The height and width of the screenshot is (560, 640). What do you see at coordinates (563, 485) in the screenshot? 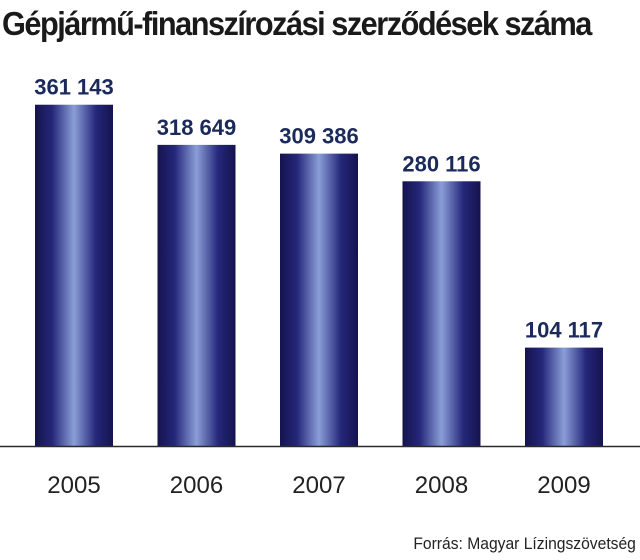
I see `x-tick-label-2009: 2009` at bounding box center [563, 485].